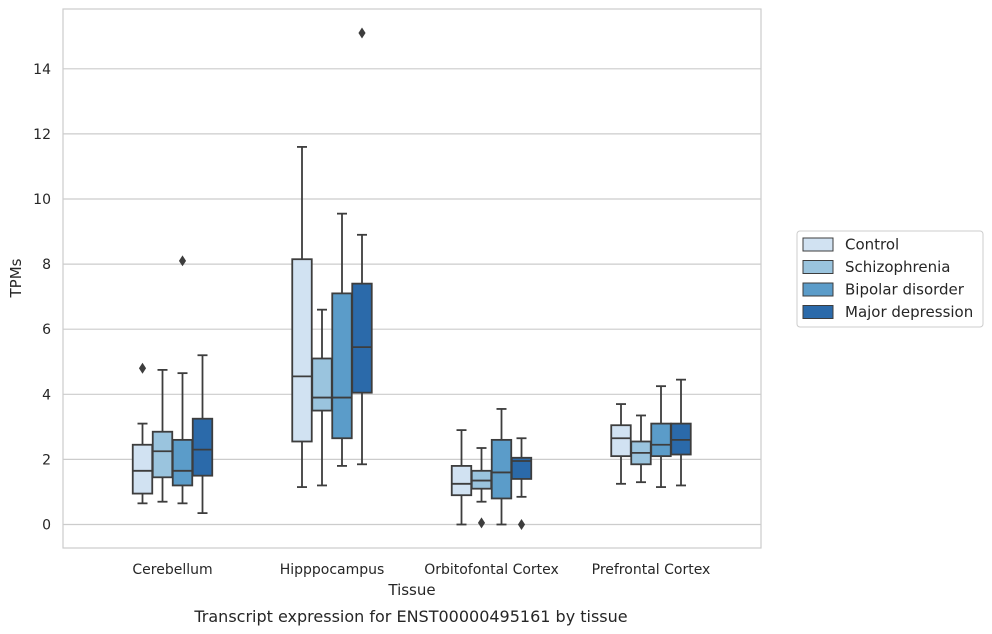 Image resolution: width=992 pixels, height=634 pixels. I want to click on legend-label: Schizophrenia, so click(897, 267).